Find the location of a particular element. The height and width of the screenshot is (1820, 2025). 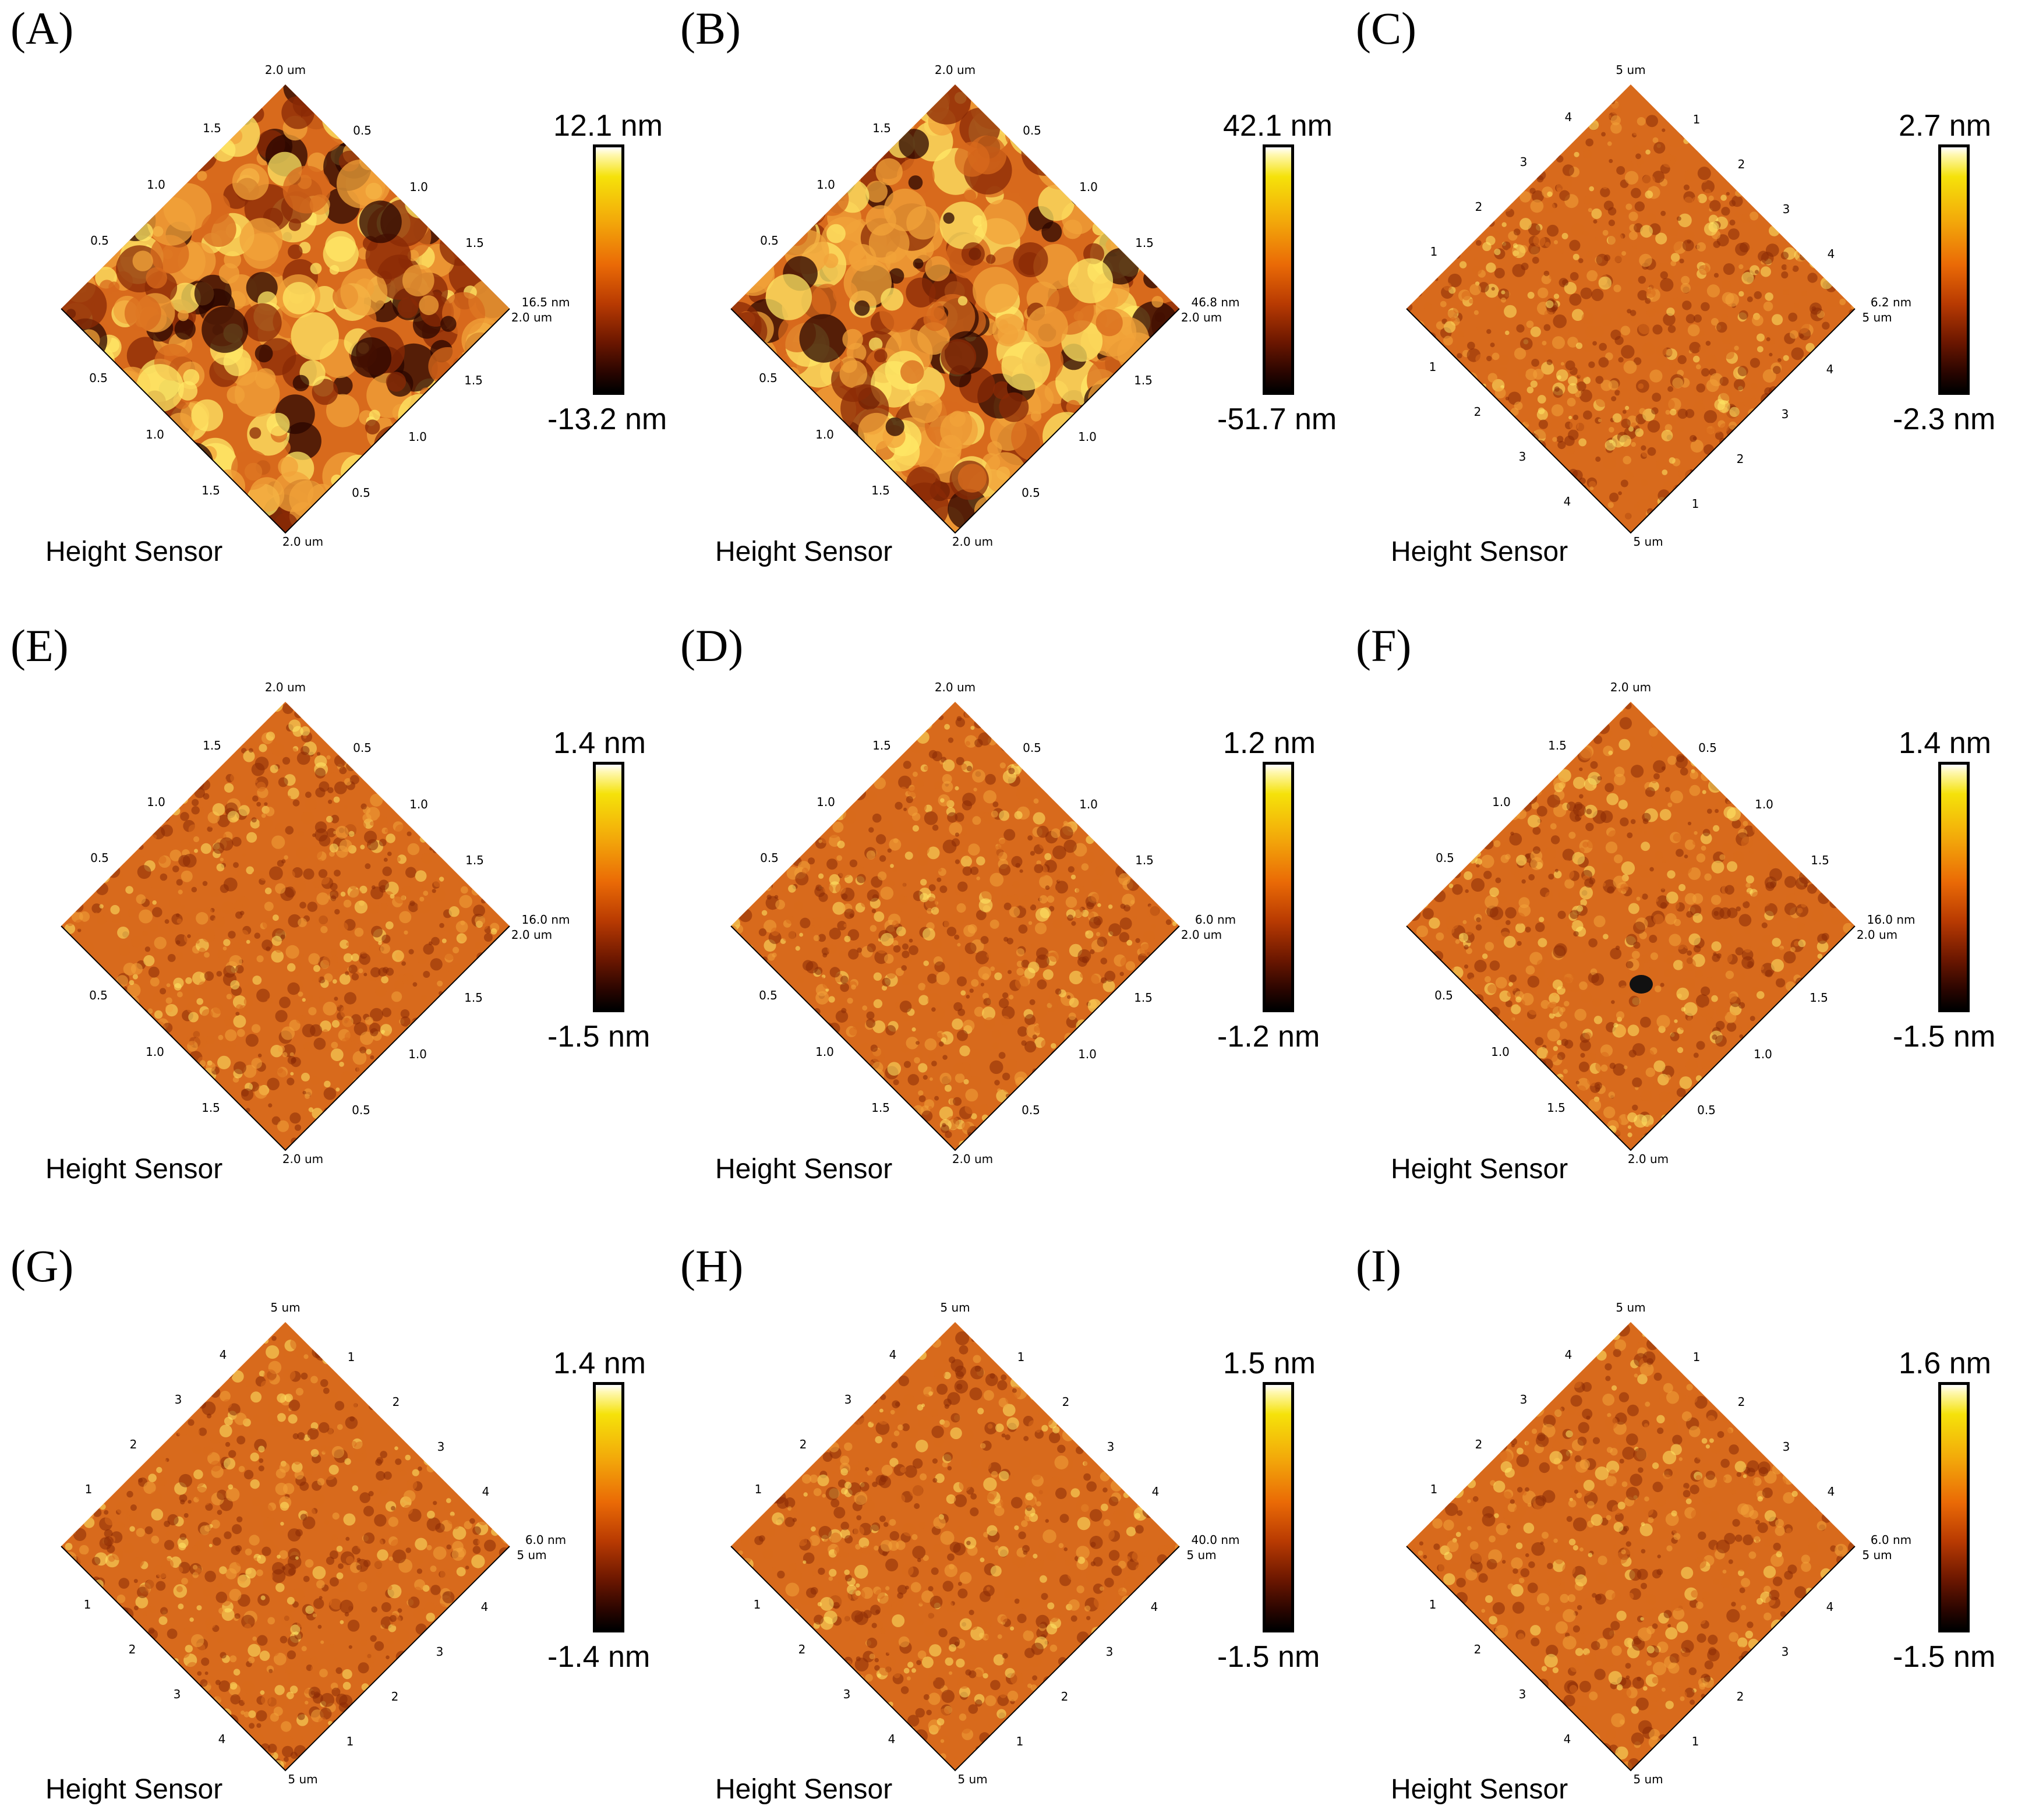

axis-tick-label: 6.2 nm is located at coordinates (1891, 302).